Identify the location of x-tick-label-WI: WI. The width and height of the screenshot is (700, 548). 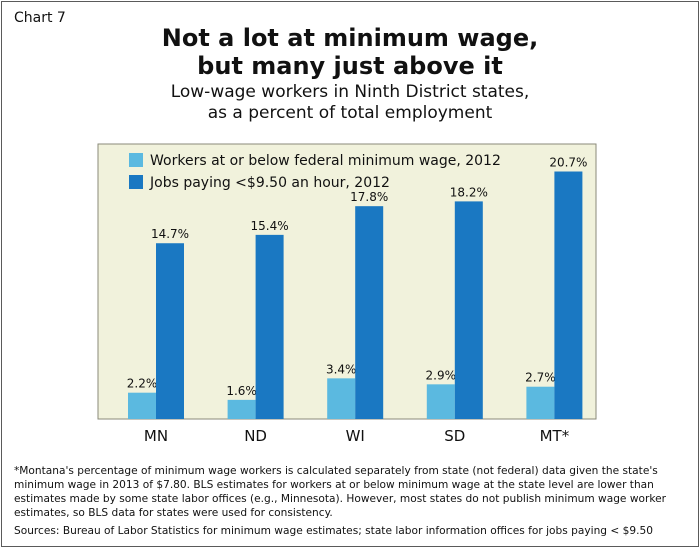
(355, 436).